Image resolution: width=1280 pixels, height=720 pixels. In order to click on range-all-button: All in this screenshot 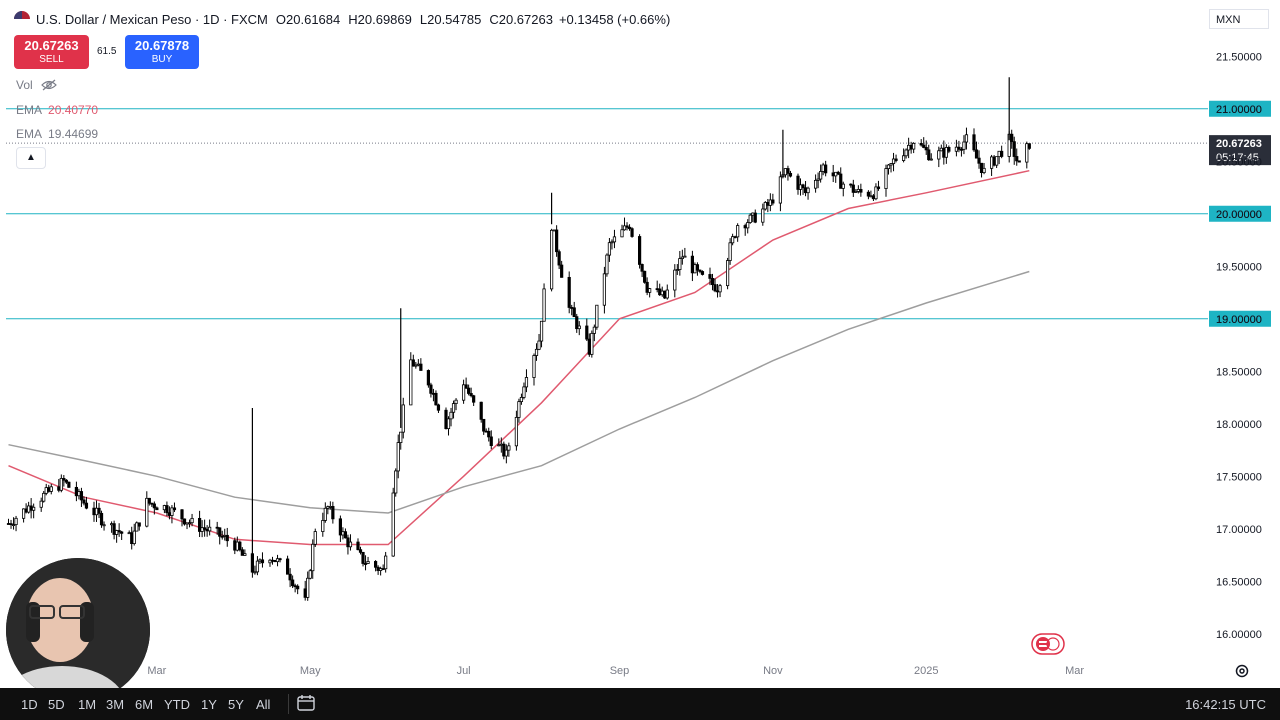, I will do `click(263, 704)`.